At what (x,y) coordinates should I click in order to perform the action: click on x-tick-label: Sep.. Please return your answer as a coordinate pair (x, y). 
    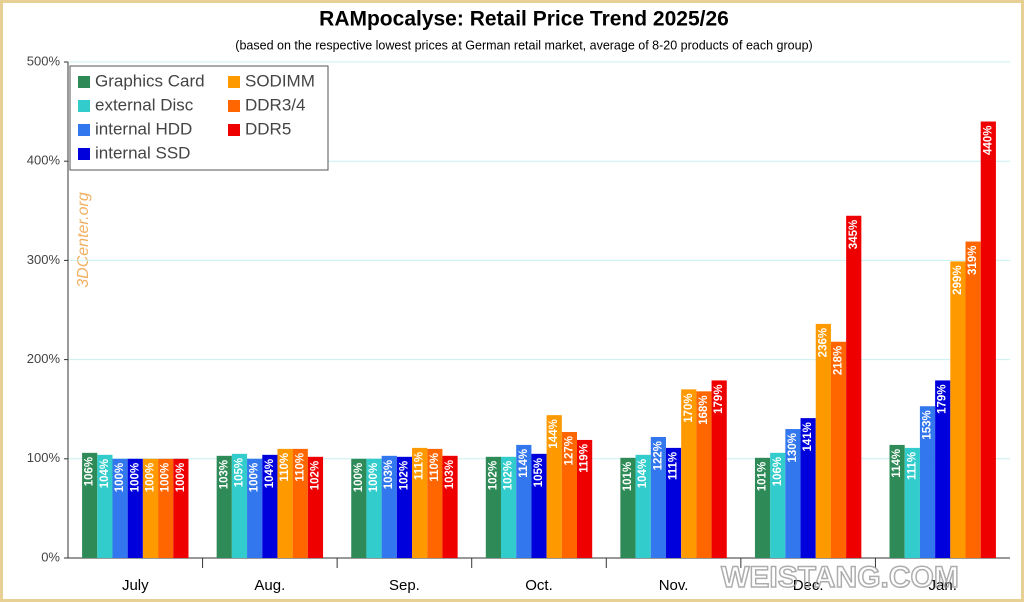
    Looking at the image, I should click on (404, 585).